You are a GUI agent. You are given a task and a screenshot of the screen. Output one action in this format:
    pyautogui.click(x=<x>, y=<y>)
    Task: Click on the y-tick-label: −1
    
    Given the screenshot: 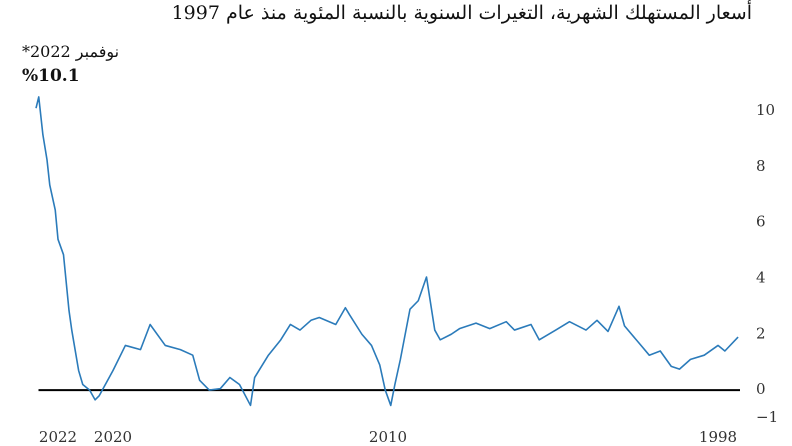 What is the action you would take?
    pyautogui.click(x=767, y=417)
    